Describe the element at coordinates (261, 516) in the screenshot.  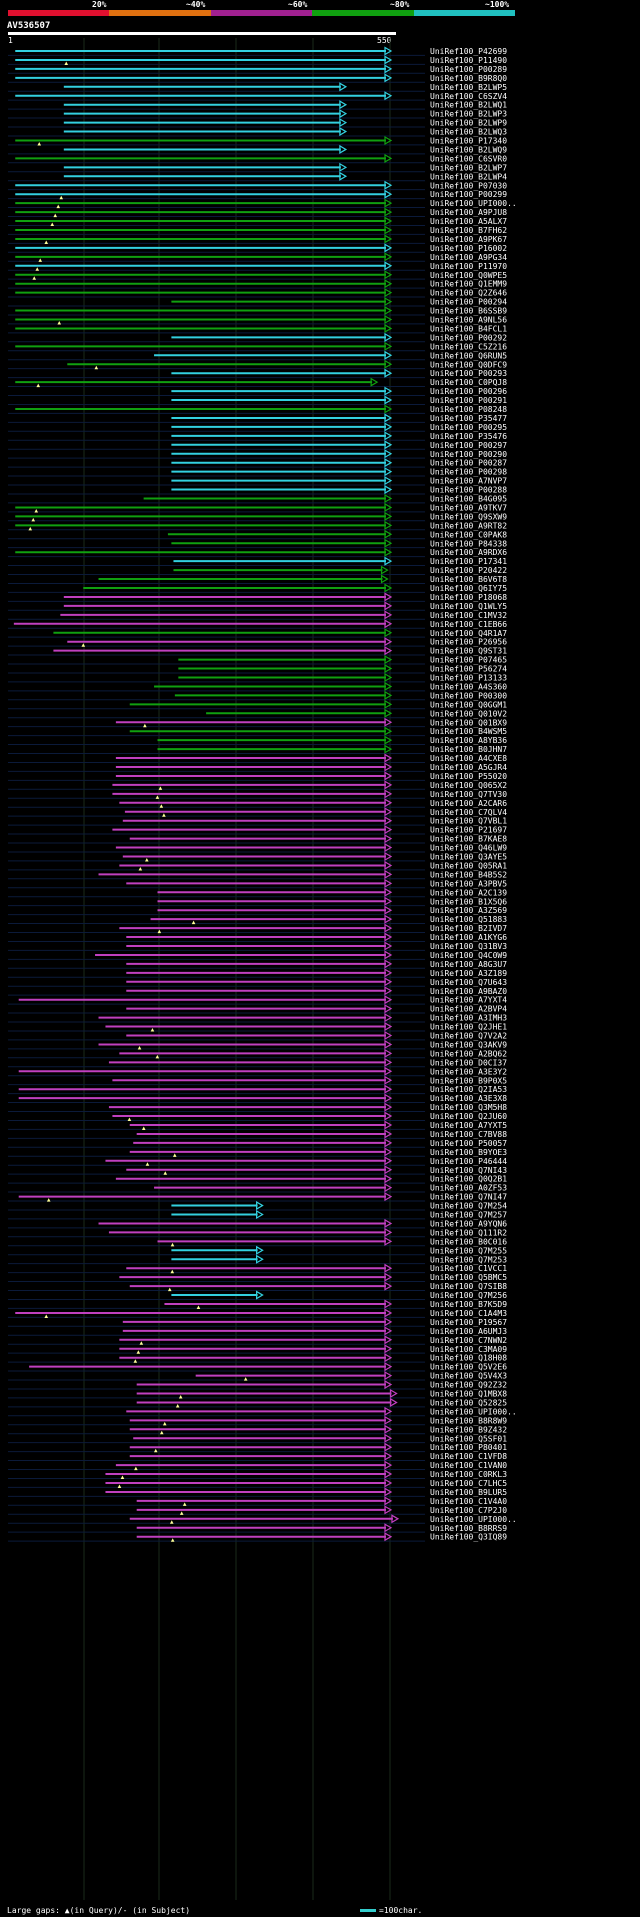
I see `hit-row: UniRef100_Q9SXW9` at that location.